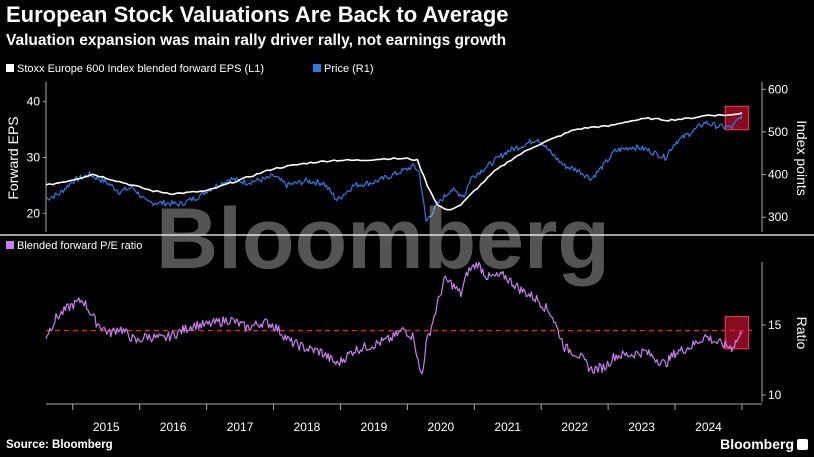 This screenshot has height=457, width=814. Describe the element at coordinates (349, 69) in the screenshot. I see `legend-label-price: Price (R1)` at that location.